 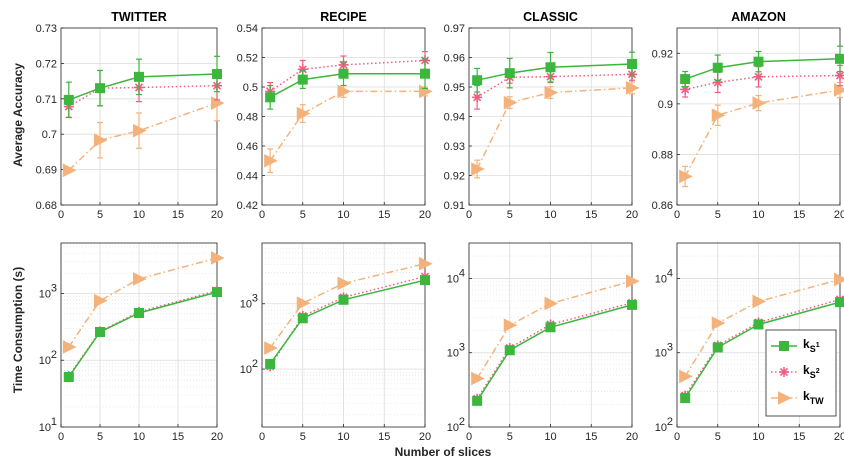 What do you see at coordinates (247, 206) in the screenshot?
I see `y-tick-label: 0.42` at bounding box center [247, 206].